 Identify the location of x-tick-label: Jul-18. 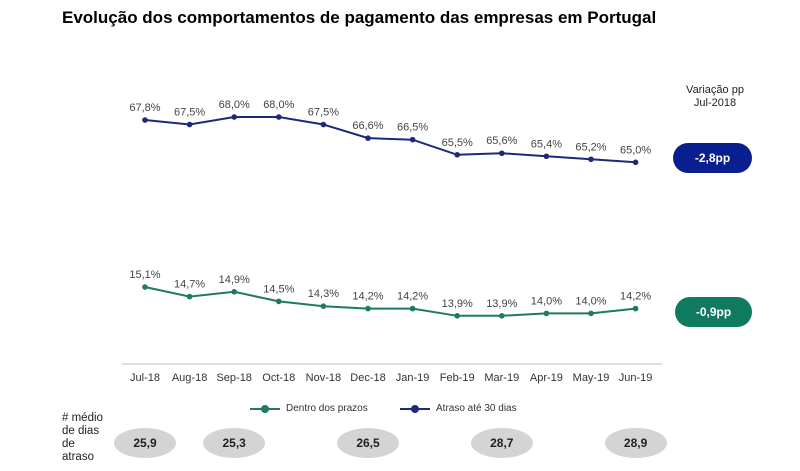
(145, 378).